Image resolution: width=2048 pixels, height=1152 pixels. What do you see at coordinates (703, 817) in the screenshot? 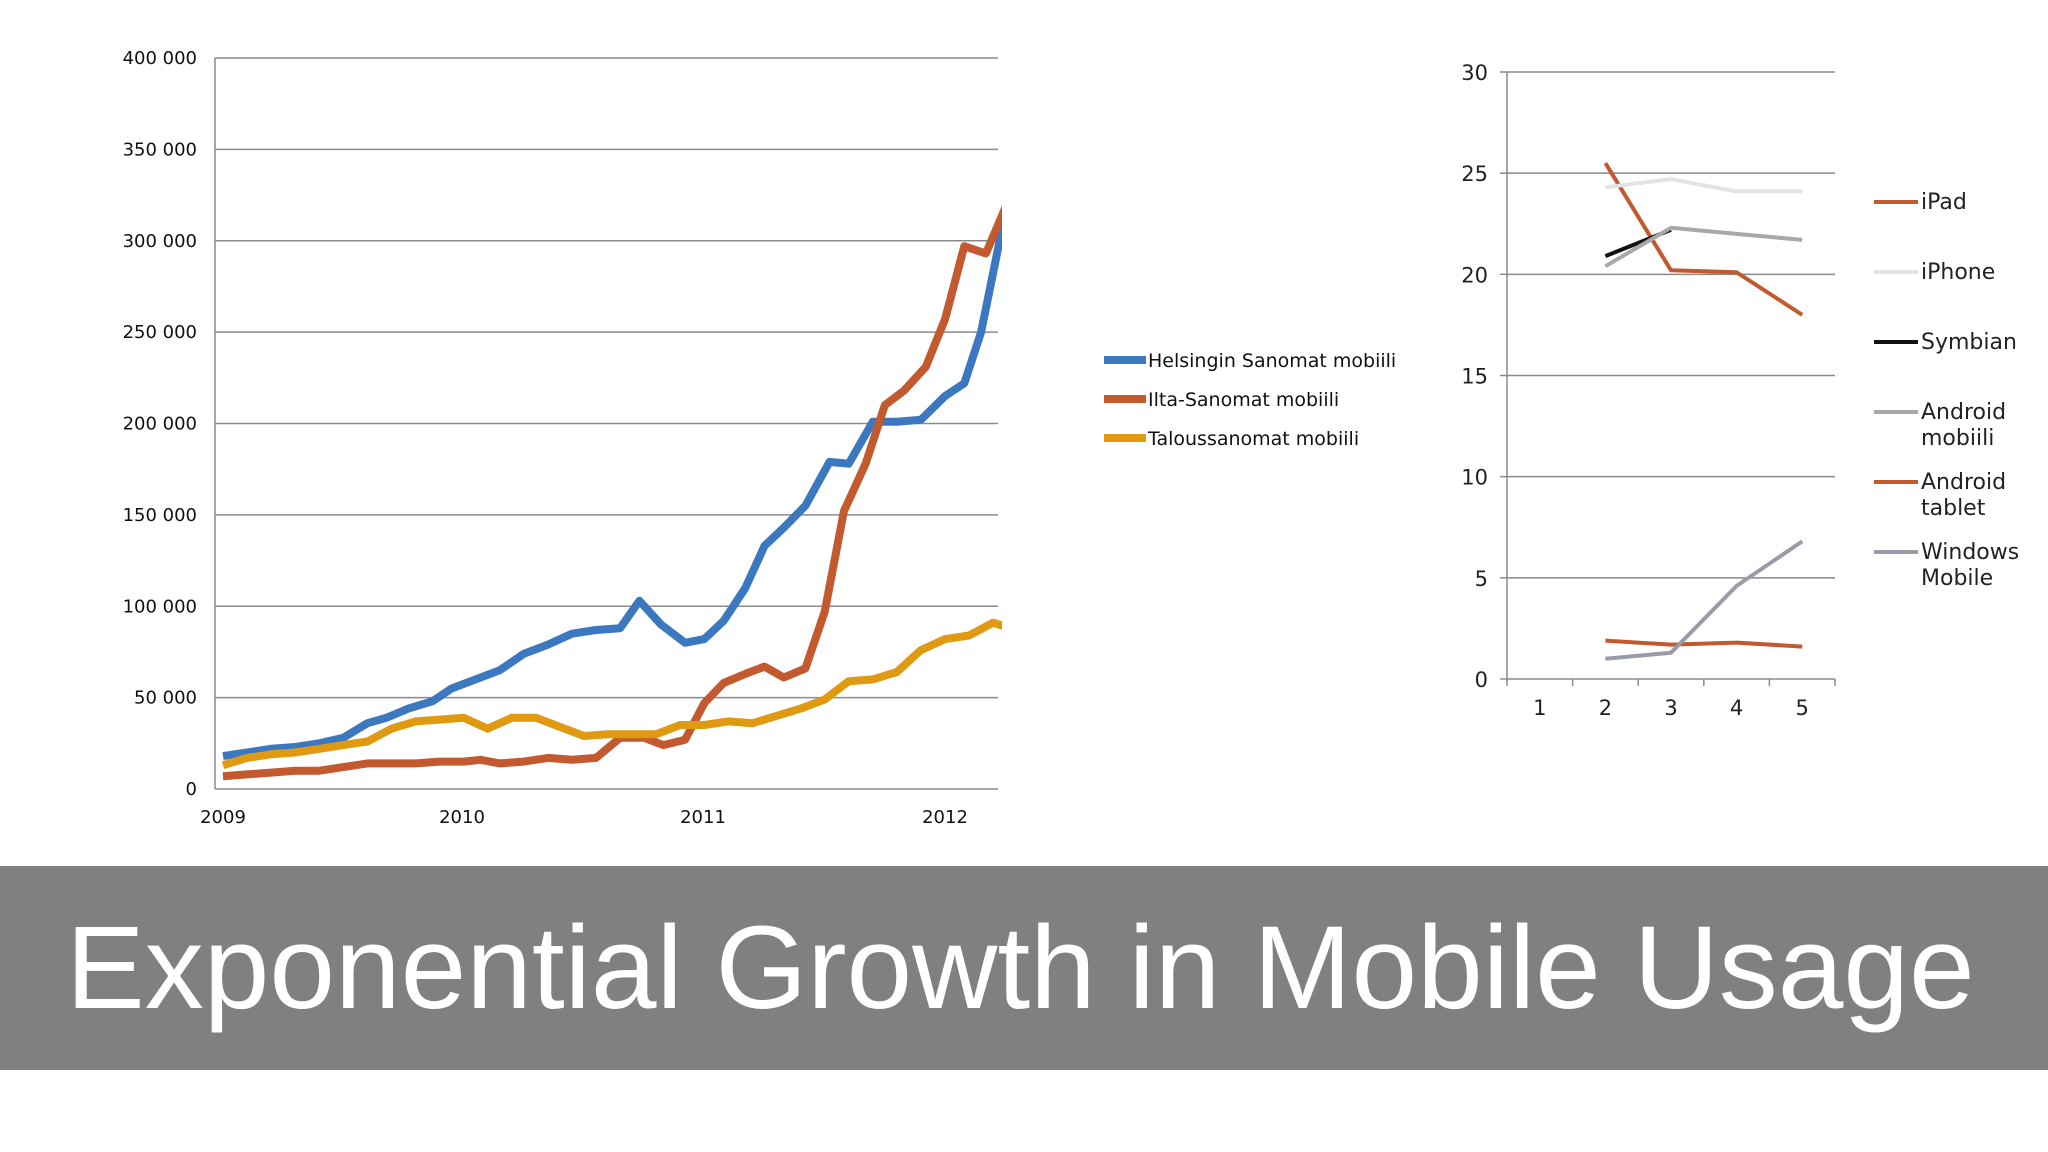
I see `x-tick-label: 2011` at bounding box center [703, 817].